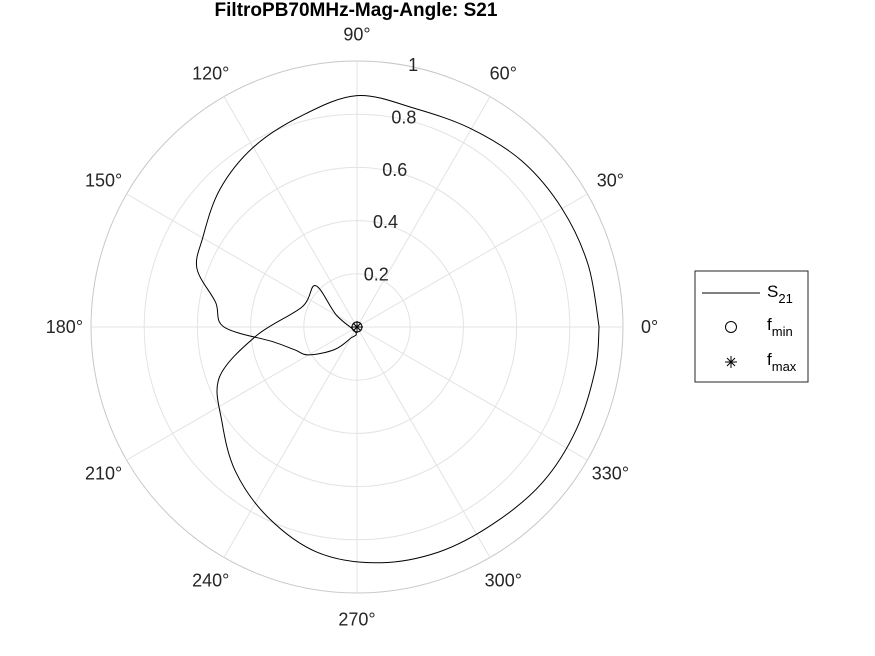 The image size is (875, 656). Describe the element at coordinates (413, 65) in the screenshot. I see `radius-tick-label-4: 1` at that location.